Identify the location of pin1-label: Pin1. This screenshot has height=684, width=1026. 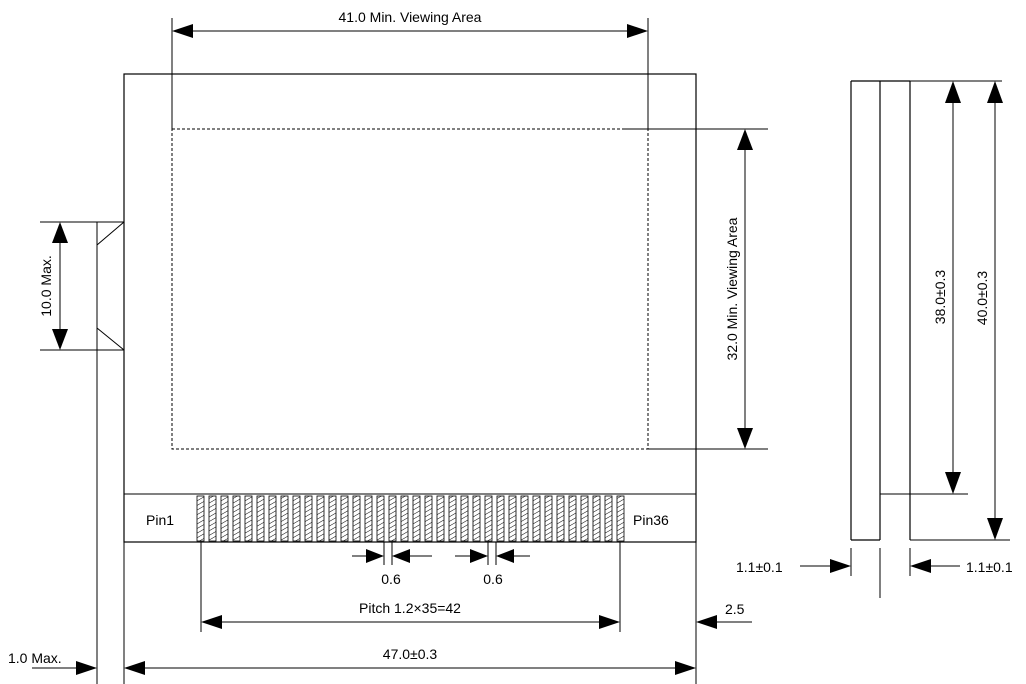
(160, 520).